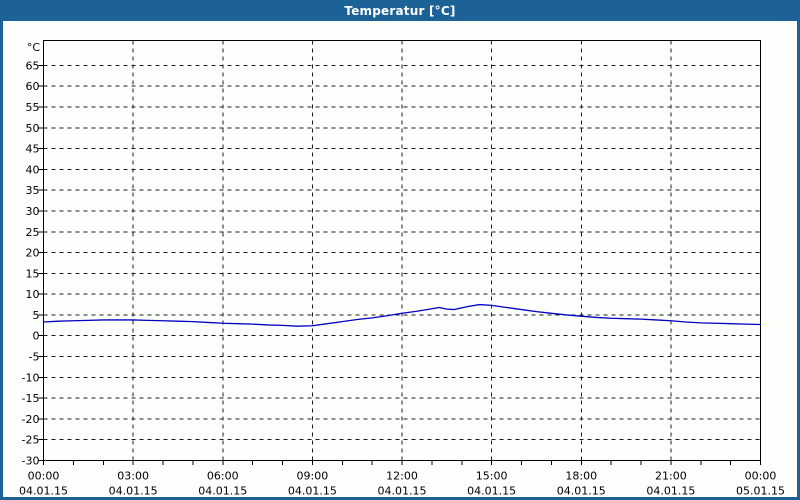  I want to click on x-tick-time-label: 06:00, so click(223, 476).